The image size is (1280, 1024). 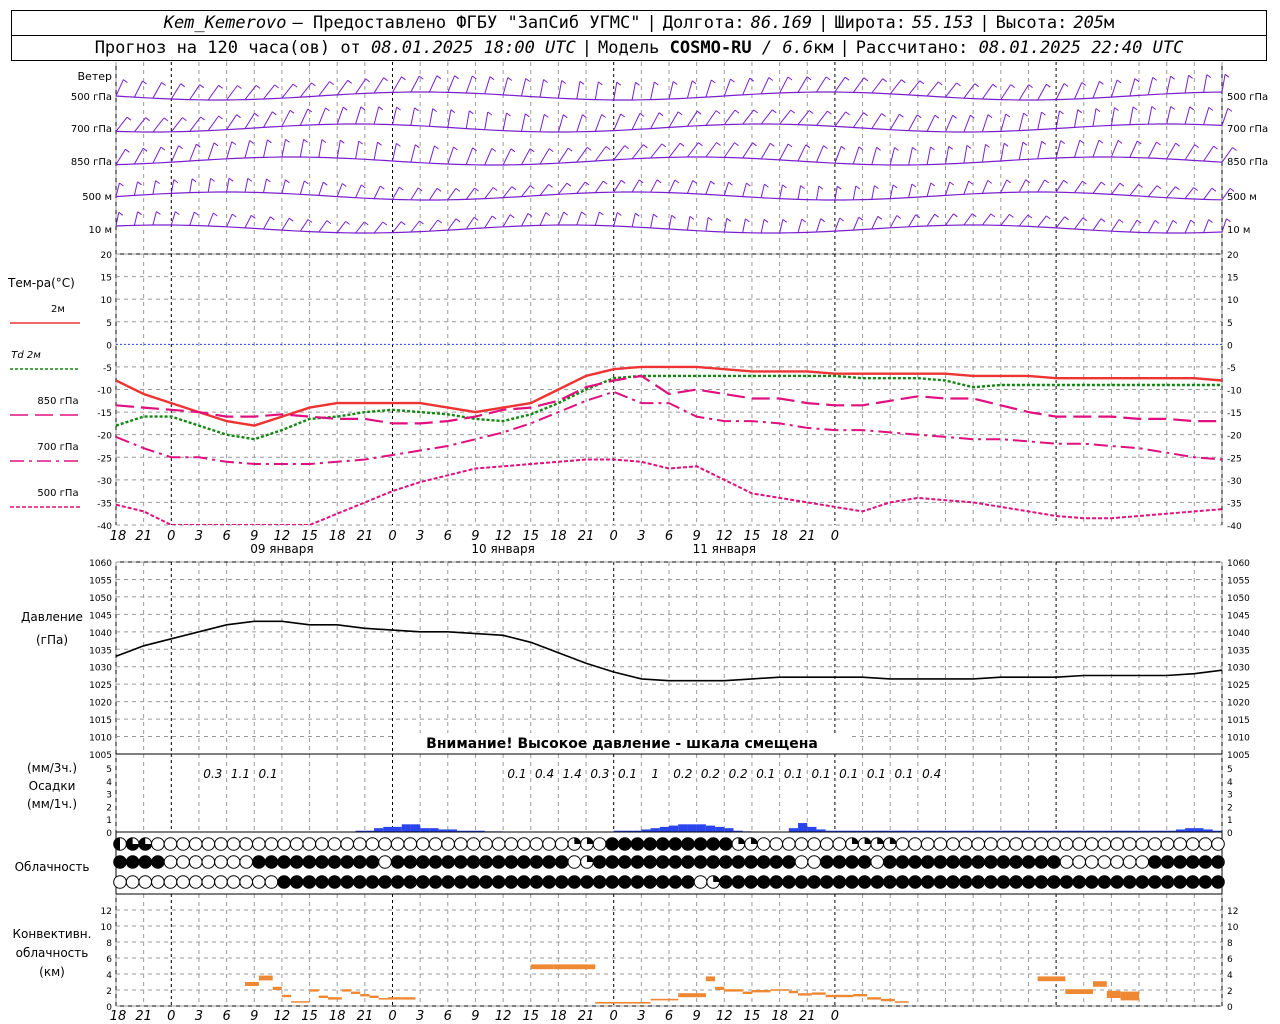 What do you see at coordinates (100, 739) in the screenshot?
I see `pres-ytick: 1010` at bounding box center [100, 739].